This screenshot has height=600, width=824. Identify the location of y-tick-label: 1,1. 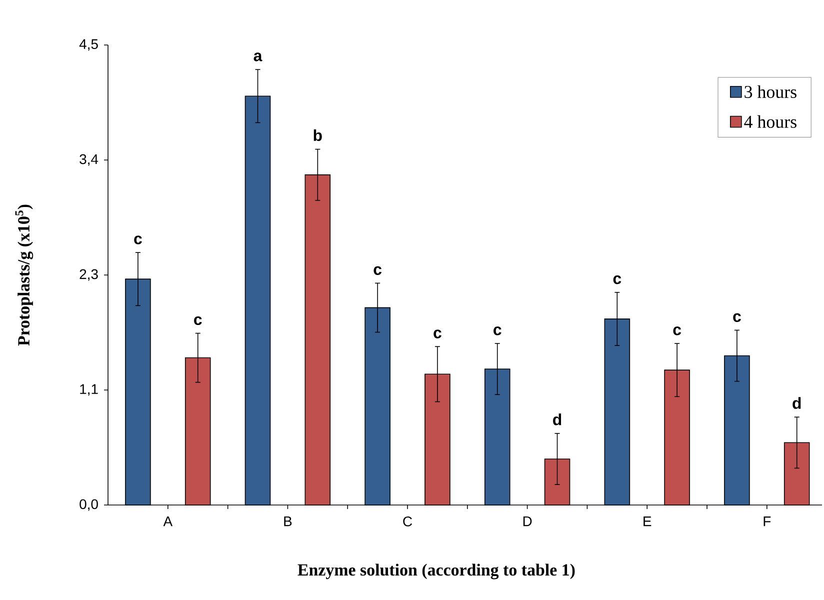
(89, 390).